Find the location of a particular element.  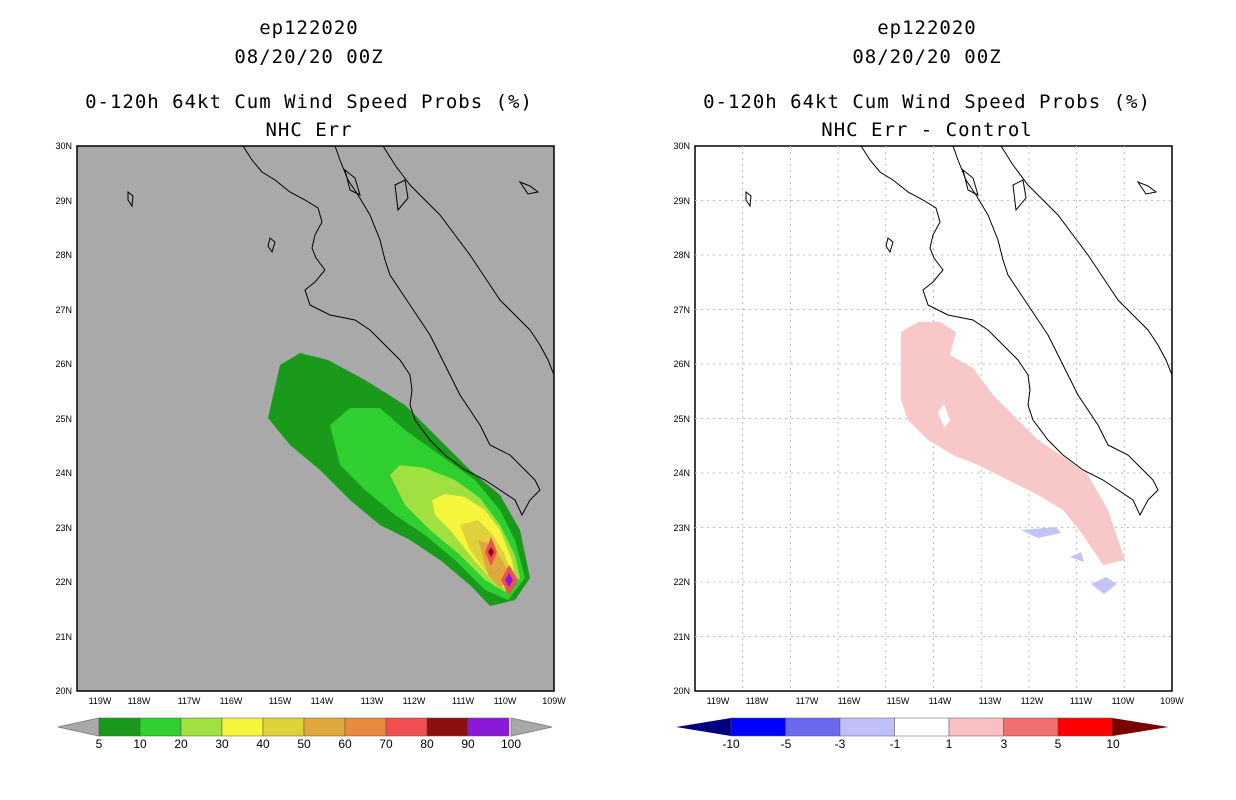

cb-label: -10 is located at coordinates (731, 744).